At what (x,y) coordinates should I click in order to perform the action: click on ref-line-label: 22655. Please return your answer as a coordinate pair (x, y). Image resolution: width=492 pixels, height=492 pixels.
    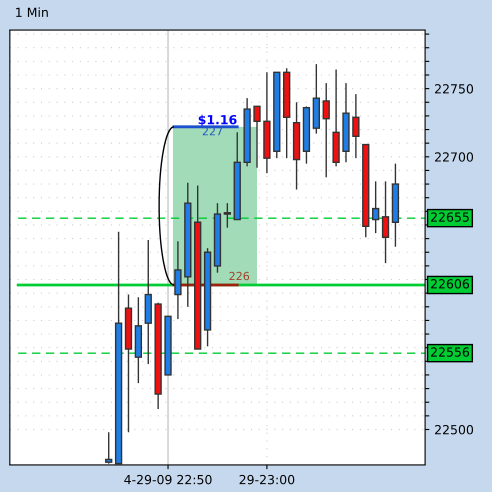
    Looking at the image, I should click on (449, 217).